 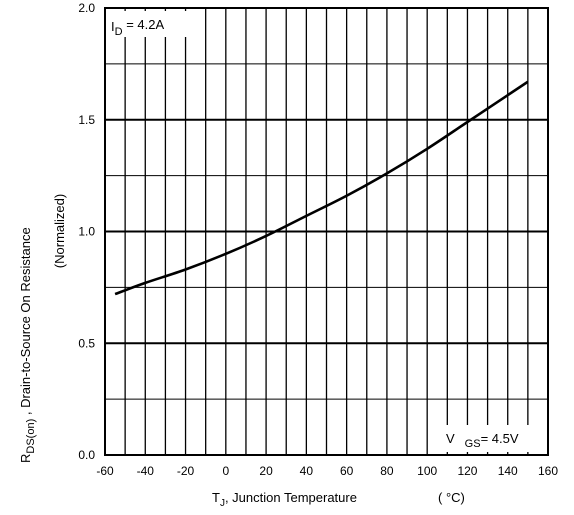 I want to click on y-tick-labels: 0.0 0.5 1.0 1.5 2.0, so click(x=86, y=231).